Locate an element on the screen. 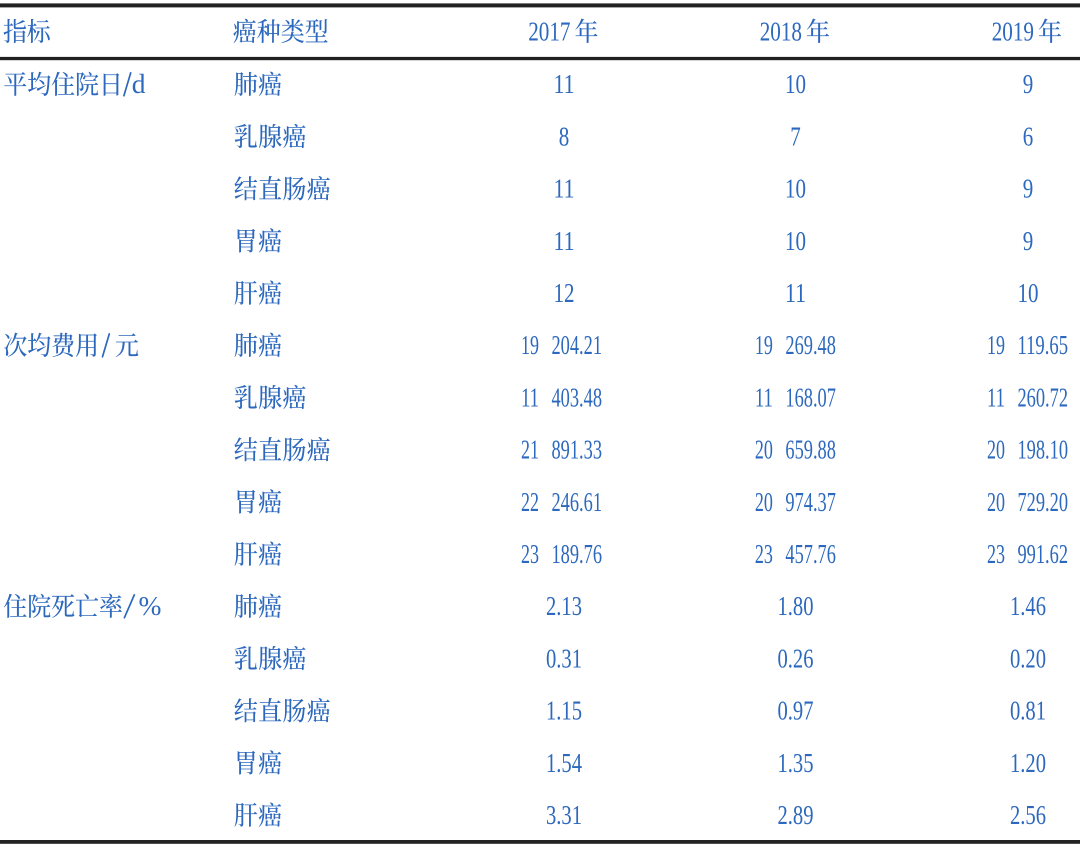 This screenshot has width=1080, height=850. svg-text: 1.35 is located at coordinates (796, 762).